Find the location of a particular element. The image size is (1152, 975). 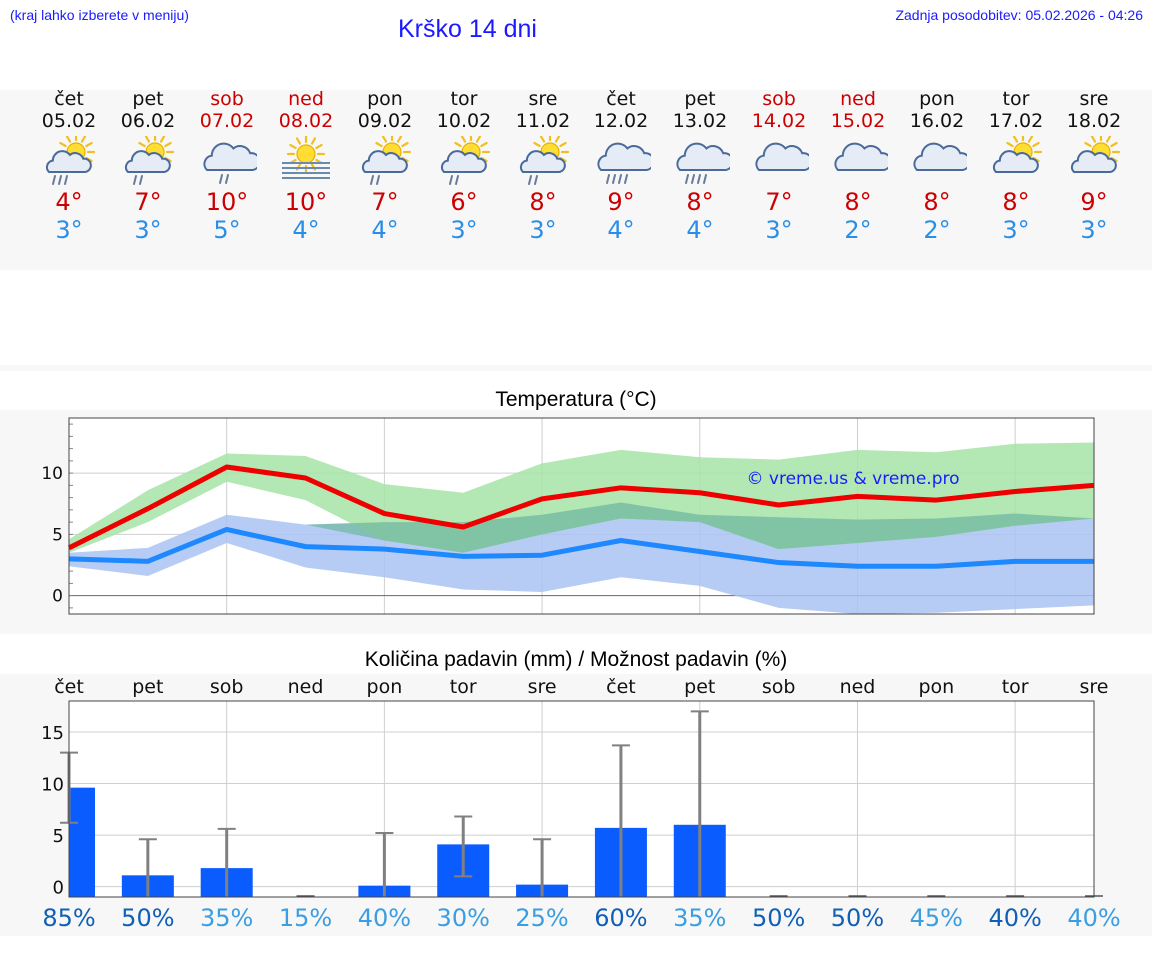

day-forecast: pon 16.02 8° 2° is located at coordinates (937, 166).